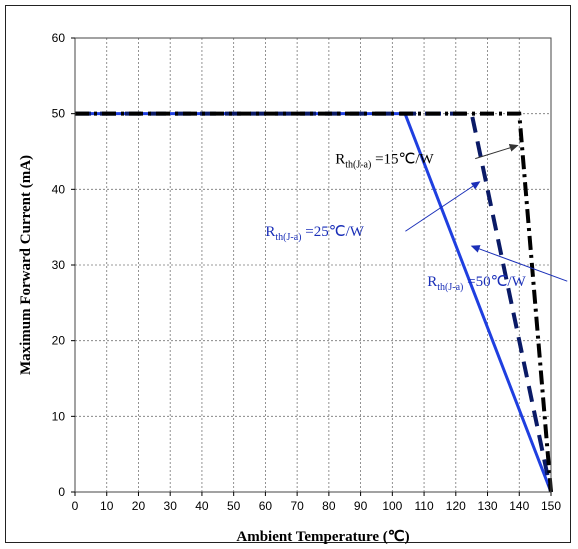 This screenshot has width=578, height=549. Describe the element at coordinates (322, 537) in the screenshot. I see `x-axis-title: Ambient Temperature (℃)` at that location.